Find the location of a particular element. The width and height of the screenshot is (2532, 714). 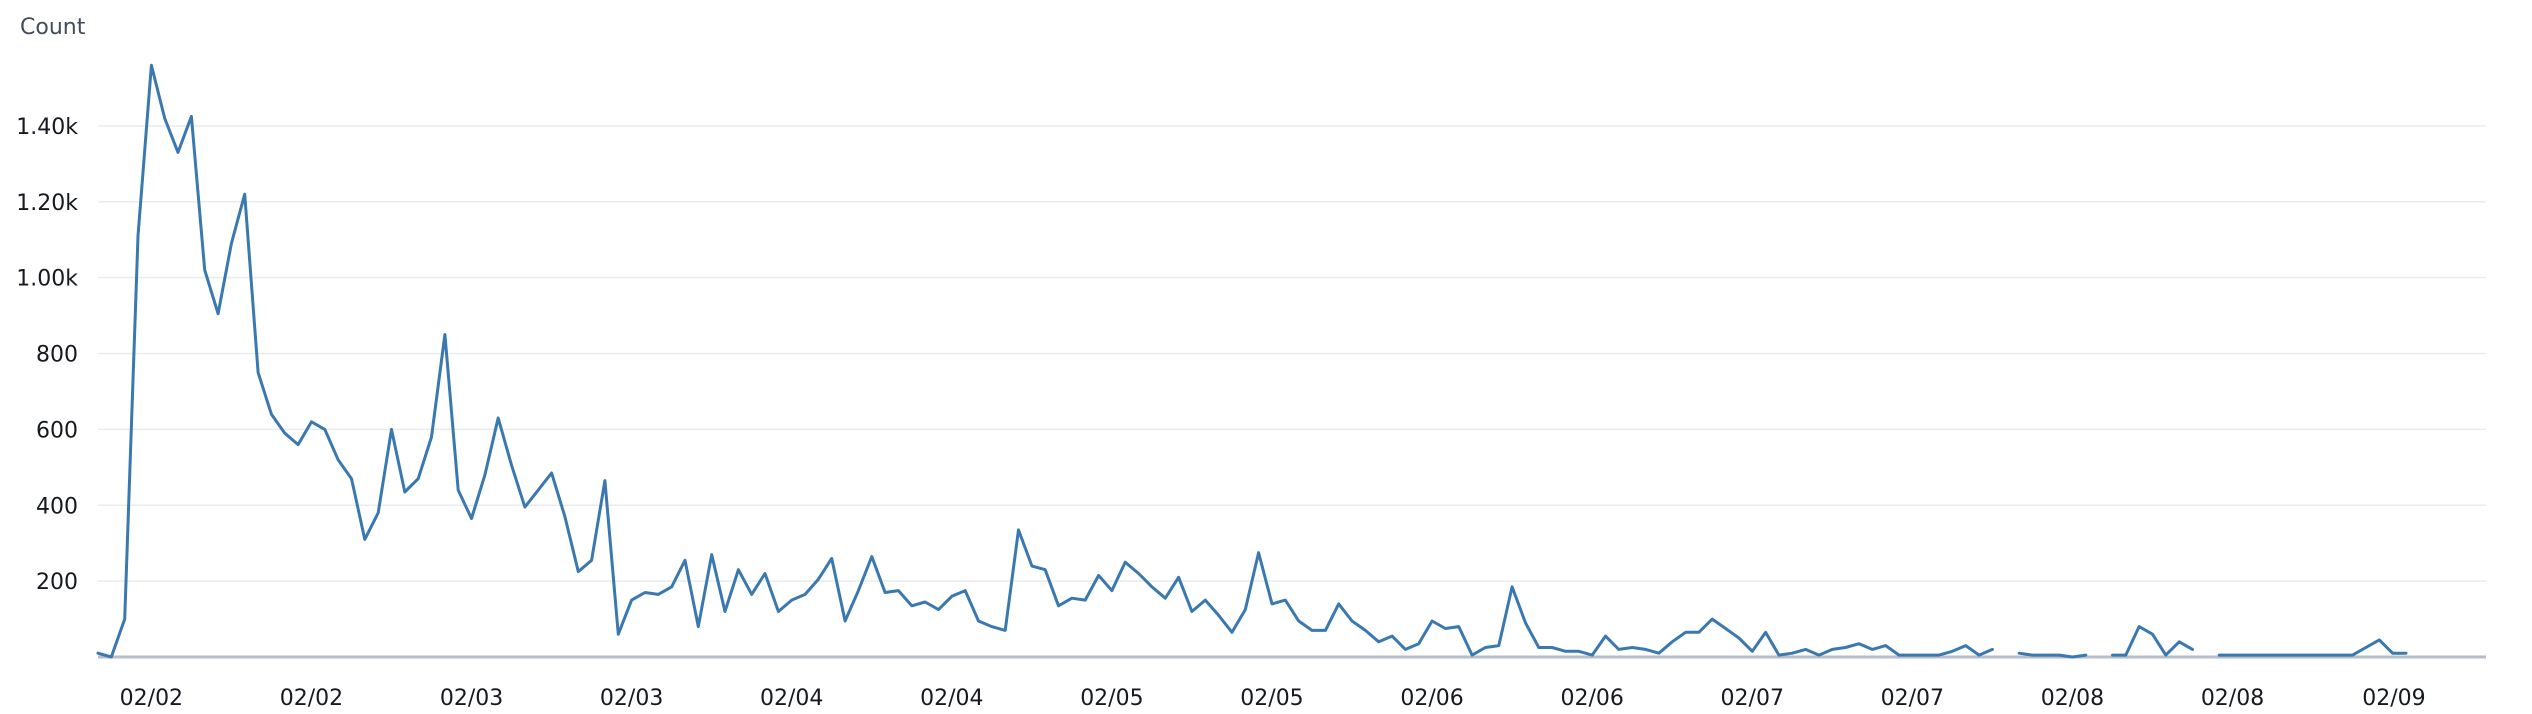

y-axis-label: Count is located at coordinates (53, 27).